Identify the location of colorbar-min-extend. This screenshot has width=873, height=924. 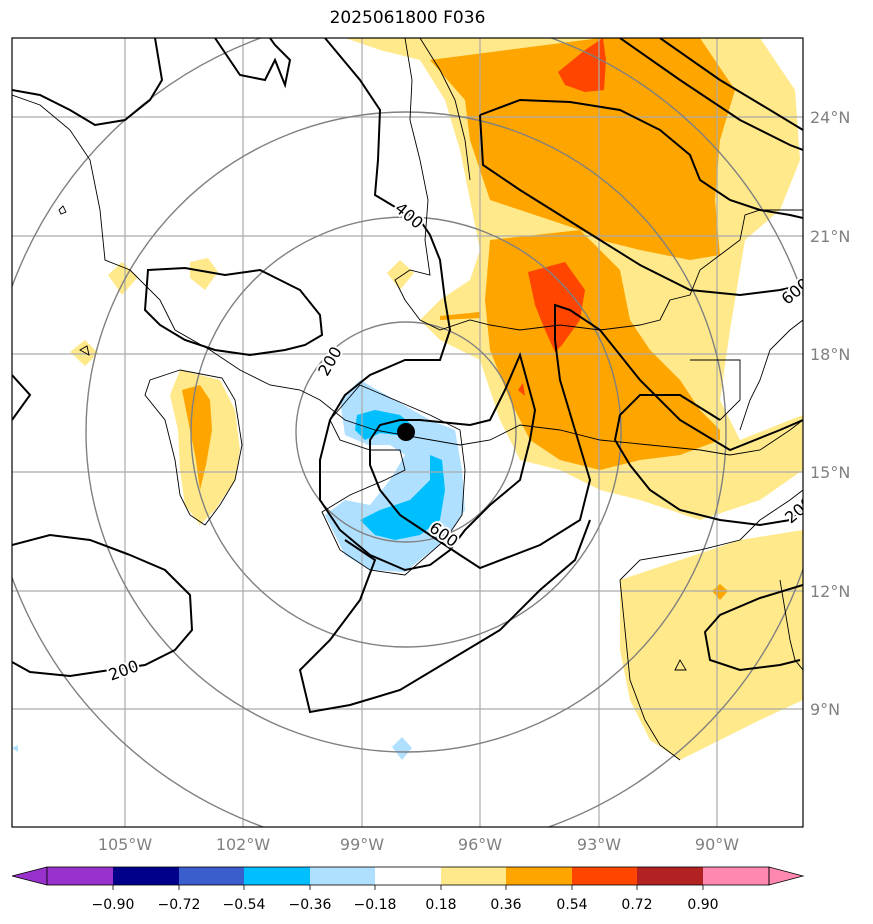
(29, 876).